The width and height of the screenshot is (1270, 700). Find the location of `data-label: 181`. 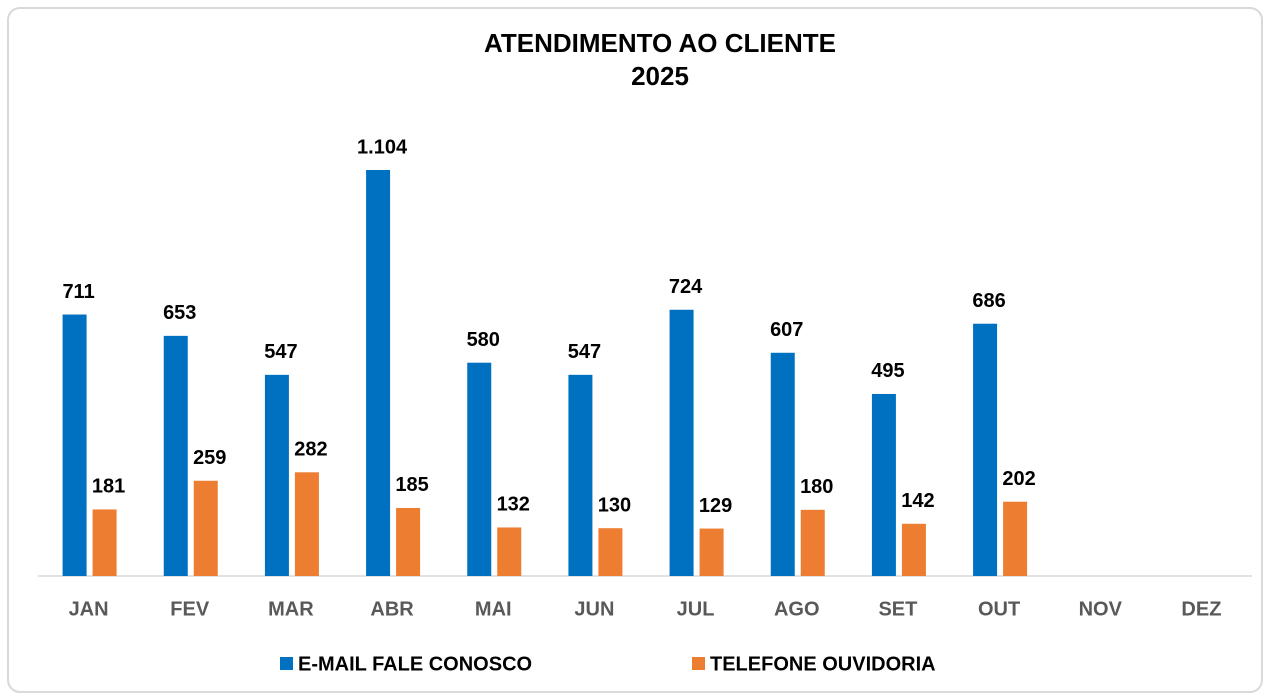

data-label: 181 is located at coordinates (108, 487).